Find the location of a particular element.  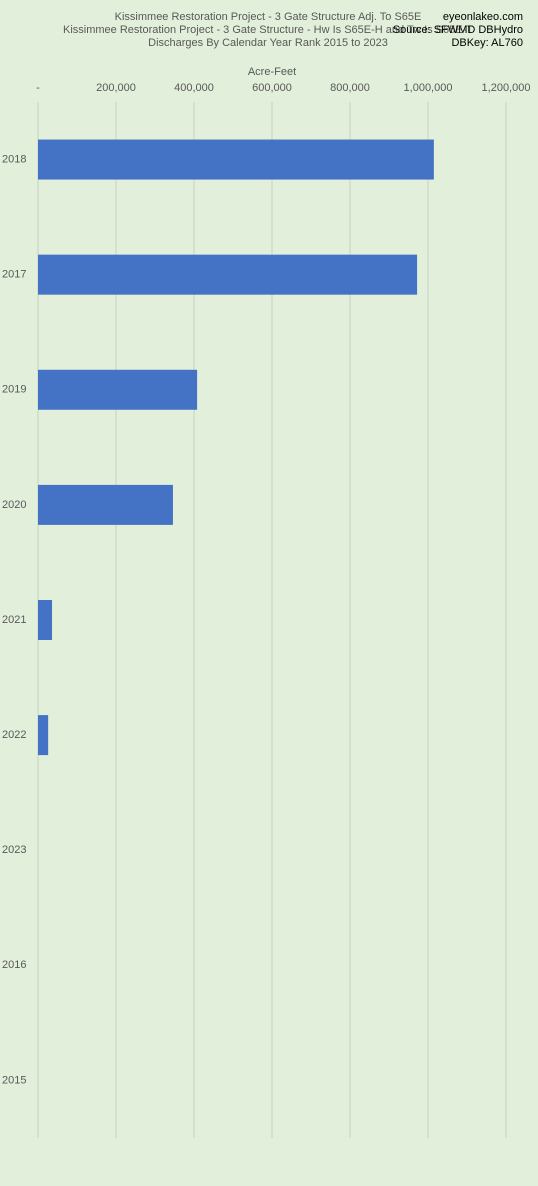

corner-text: eyeonlakeo.com is located at coordinates (483, 17).